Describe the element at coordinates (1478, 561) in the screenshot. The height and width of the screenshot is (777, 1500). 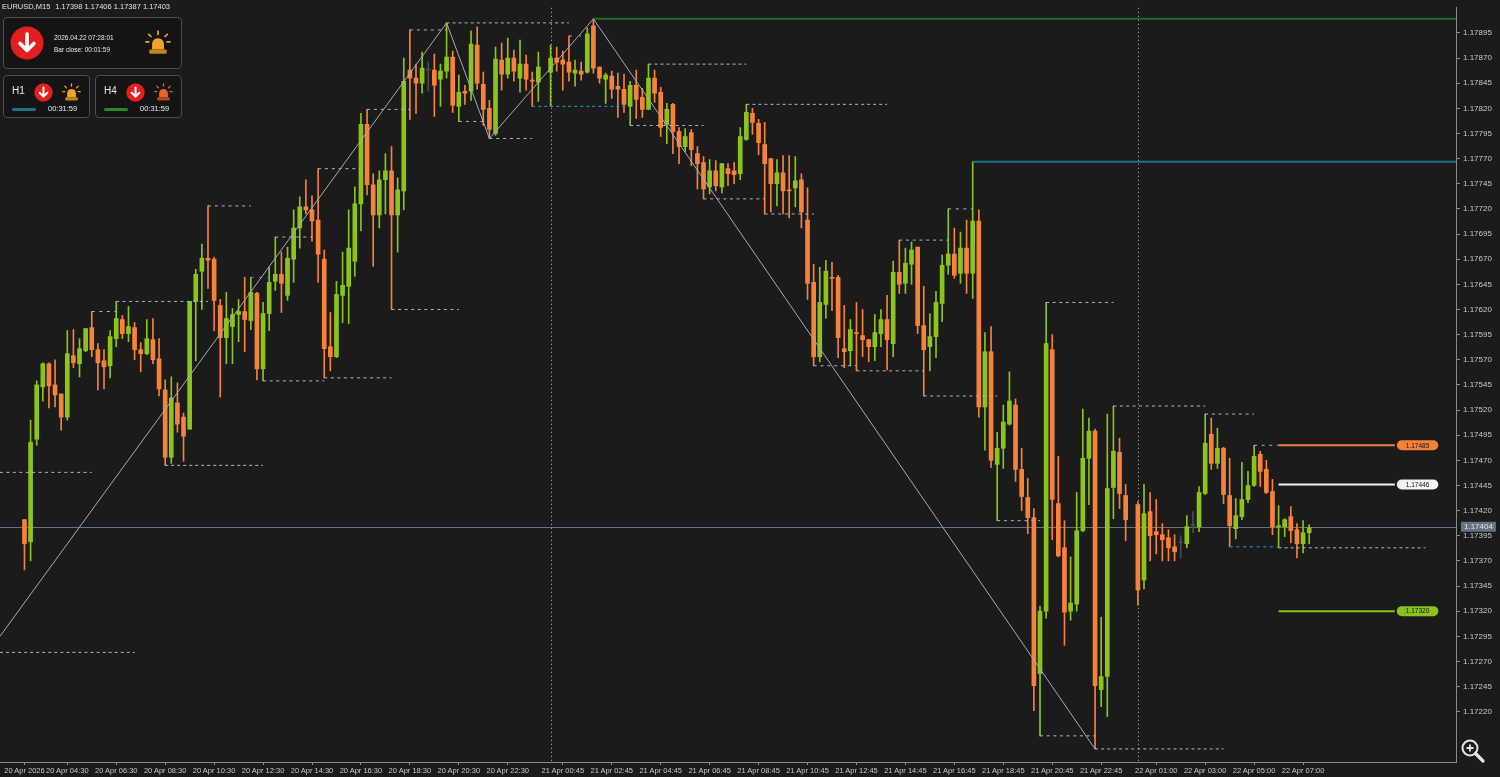
I see `y-tick-label: 1.17370` at that location.